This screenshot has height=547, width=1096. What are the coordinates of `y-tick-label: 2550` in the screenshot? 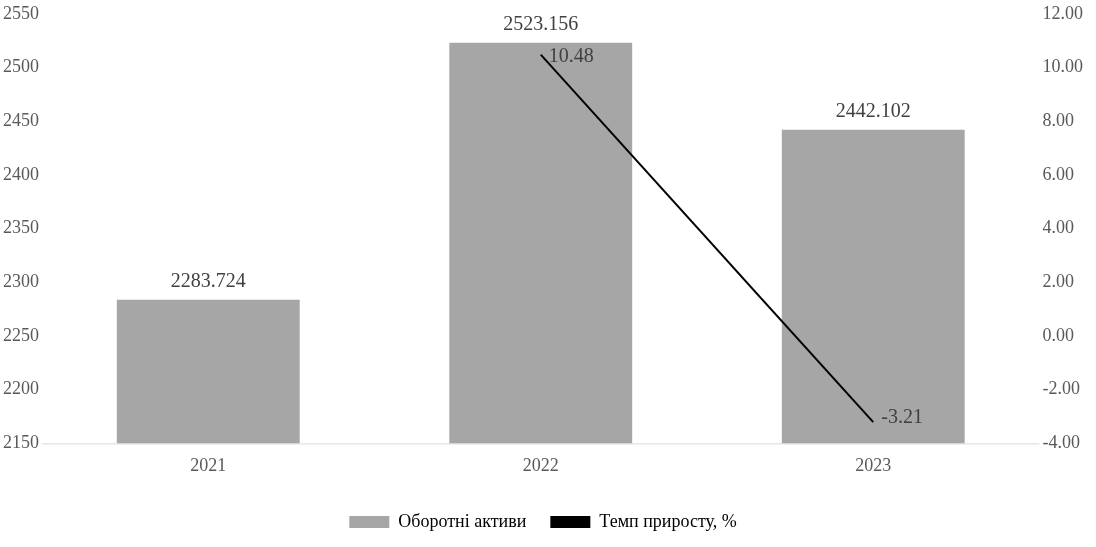 It's located at (21, 12).